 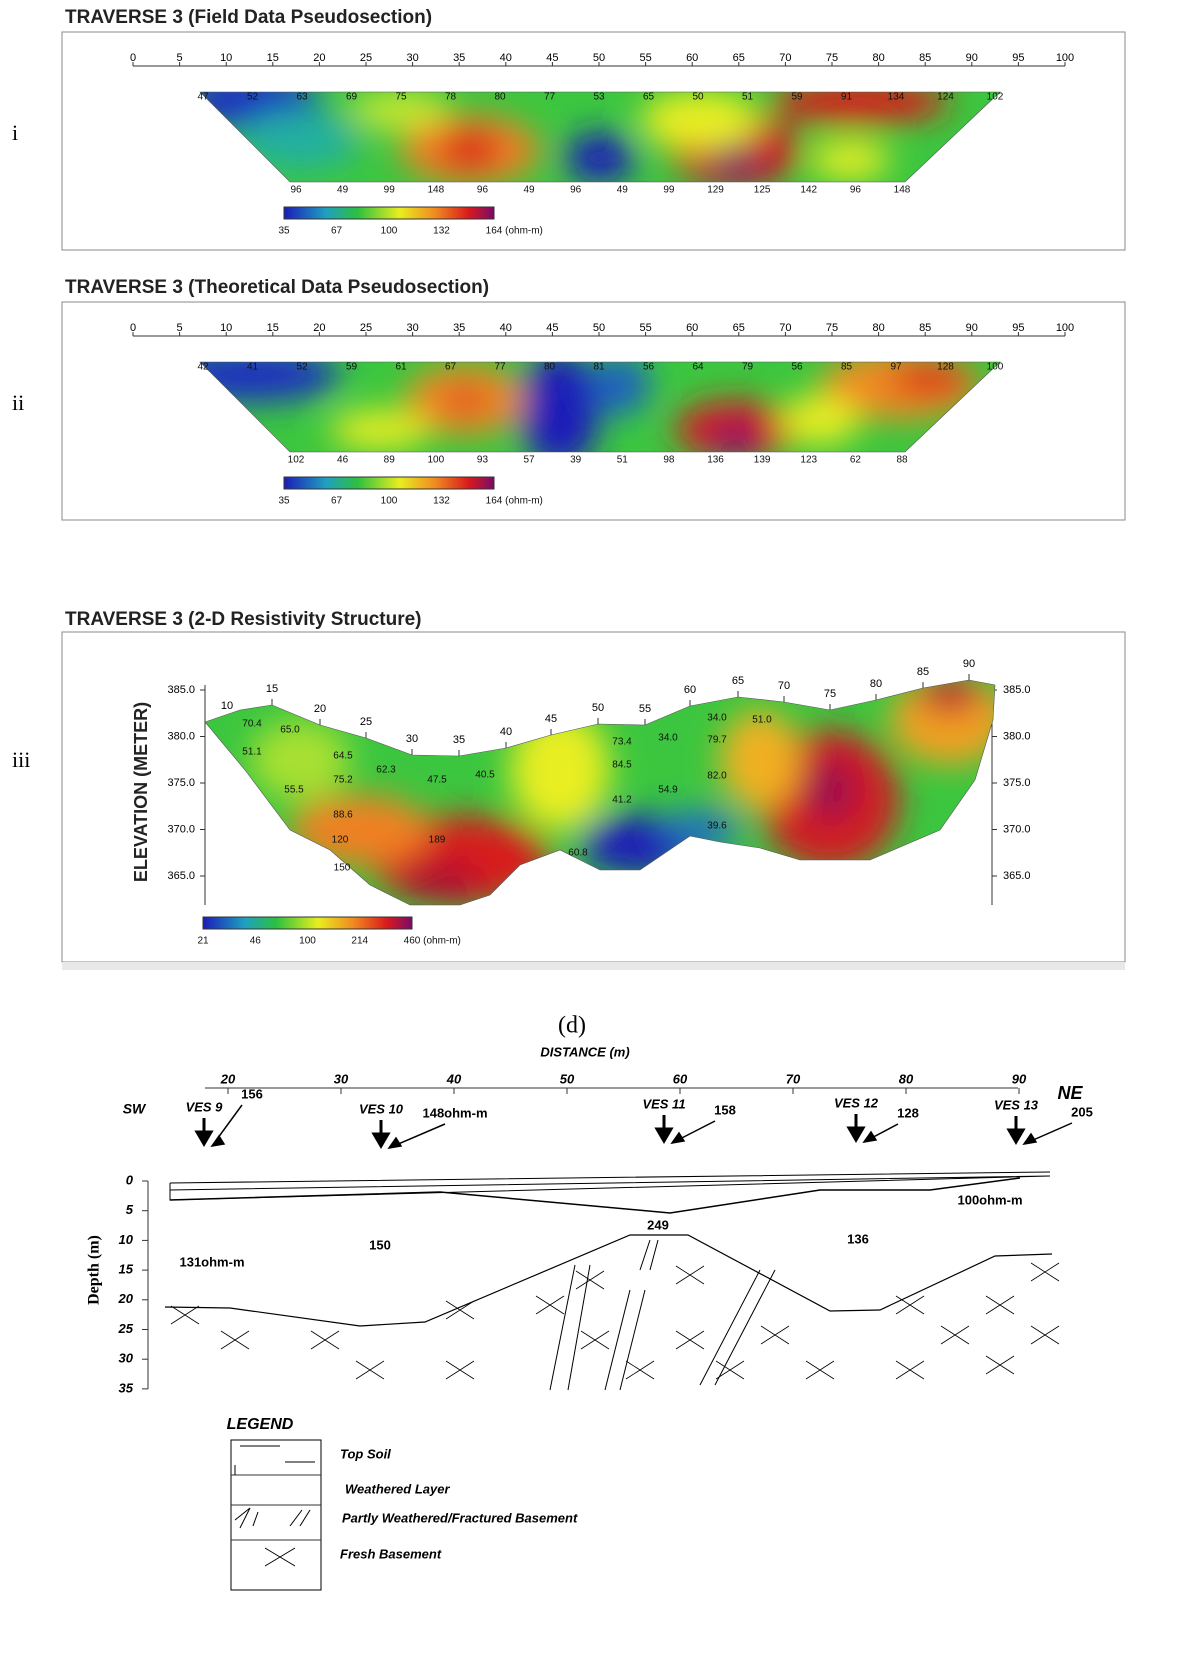 What do you see at coordinates (253, 367) in the screenshot?
I see `data-value: 41` at bounding box center [253, 367].